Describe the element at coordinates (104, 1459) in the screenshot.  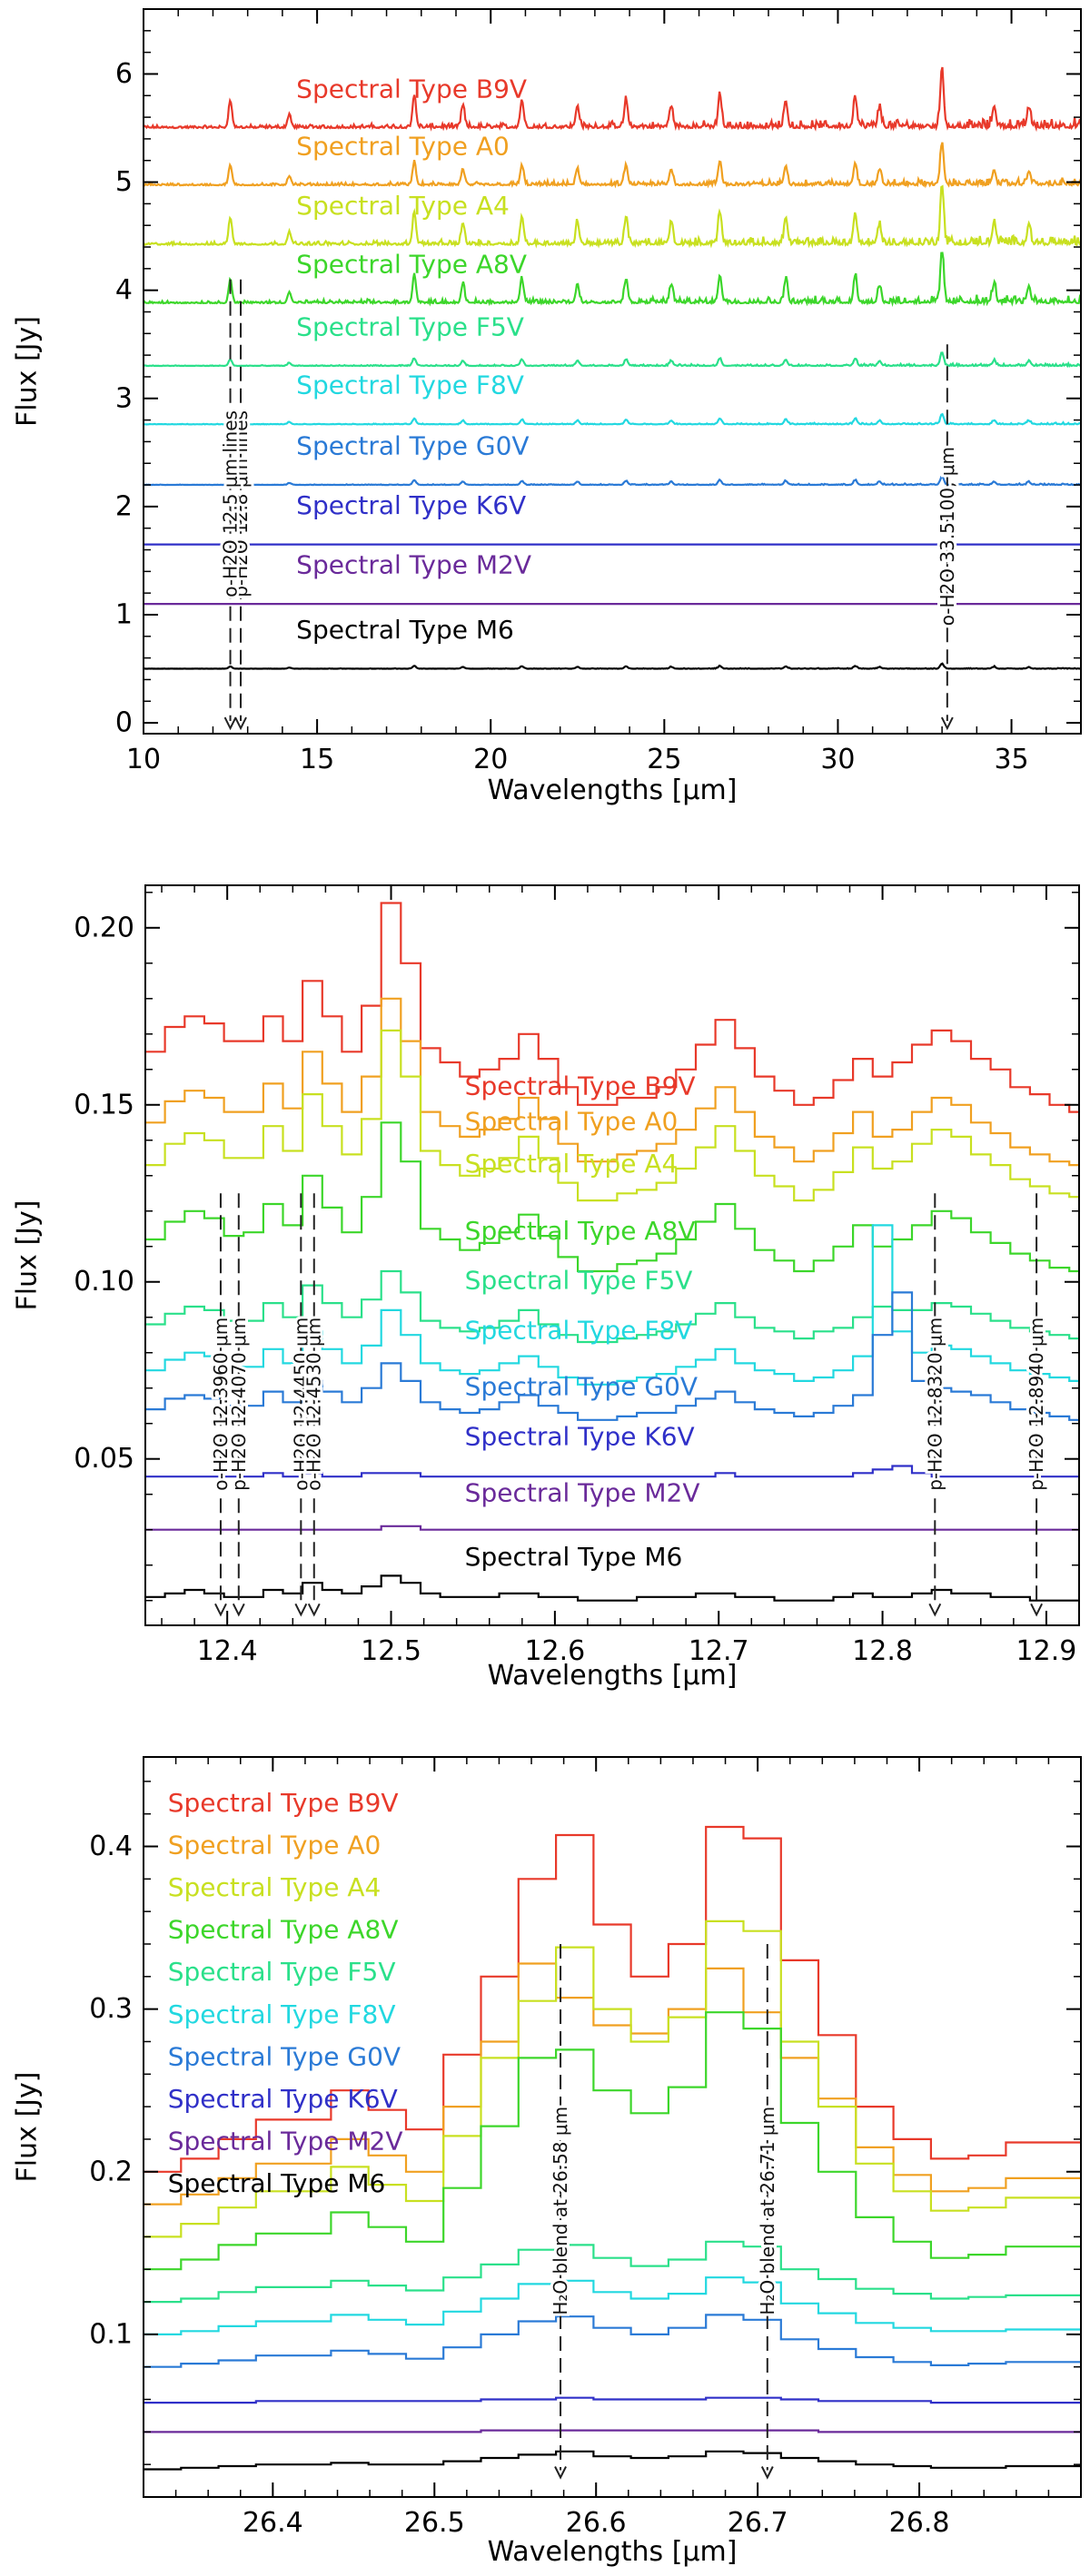
I see `y-tick-label: 0.05` at that location.